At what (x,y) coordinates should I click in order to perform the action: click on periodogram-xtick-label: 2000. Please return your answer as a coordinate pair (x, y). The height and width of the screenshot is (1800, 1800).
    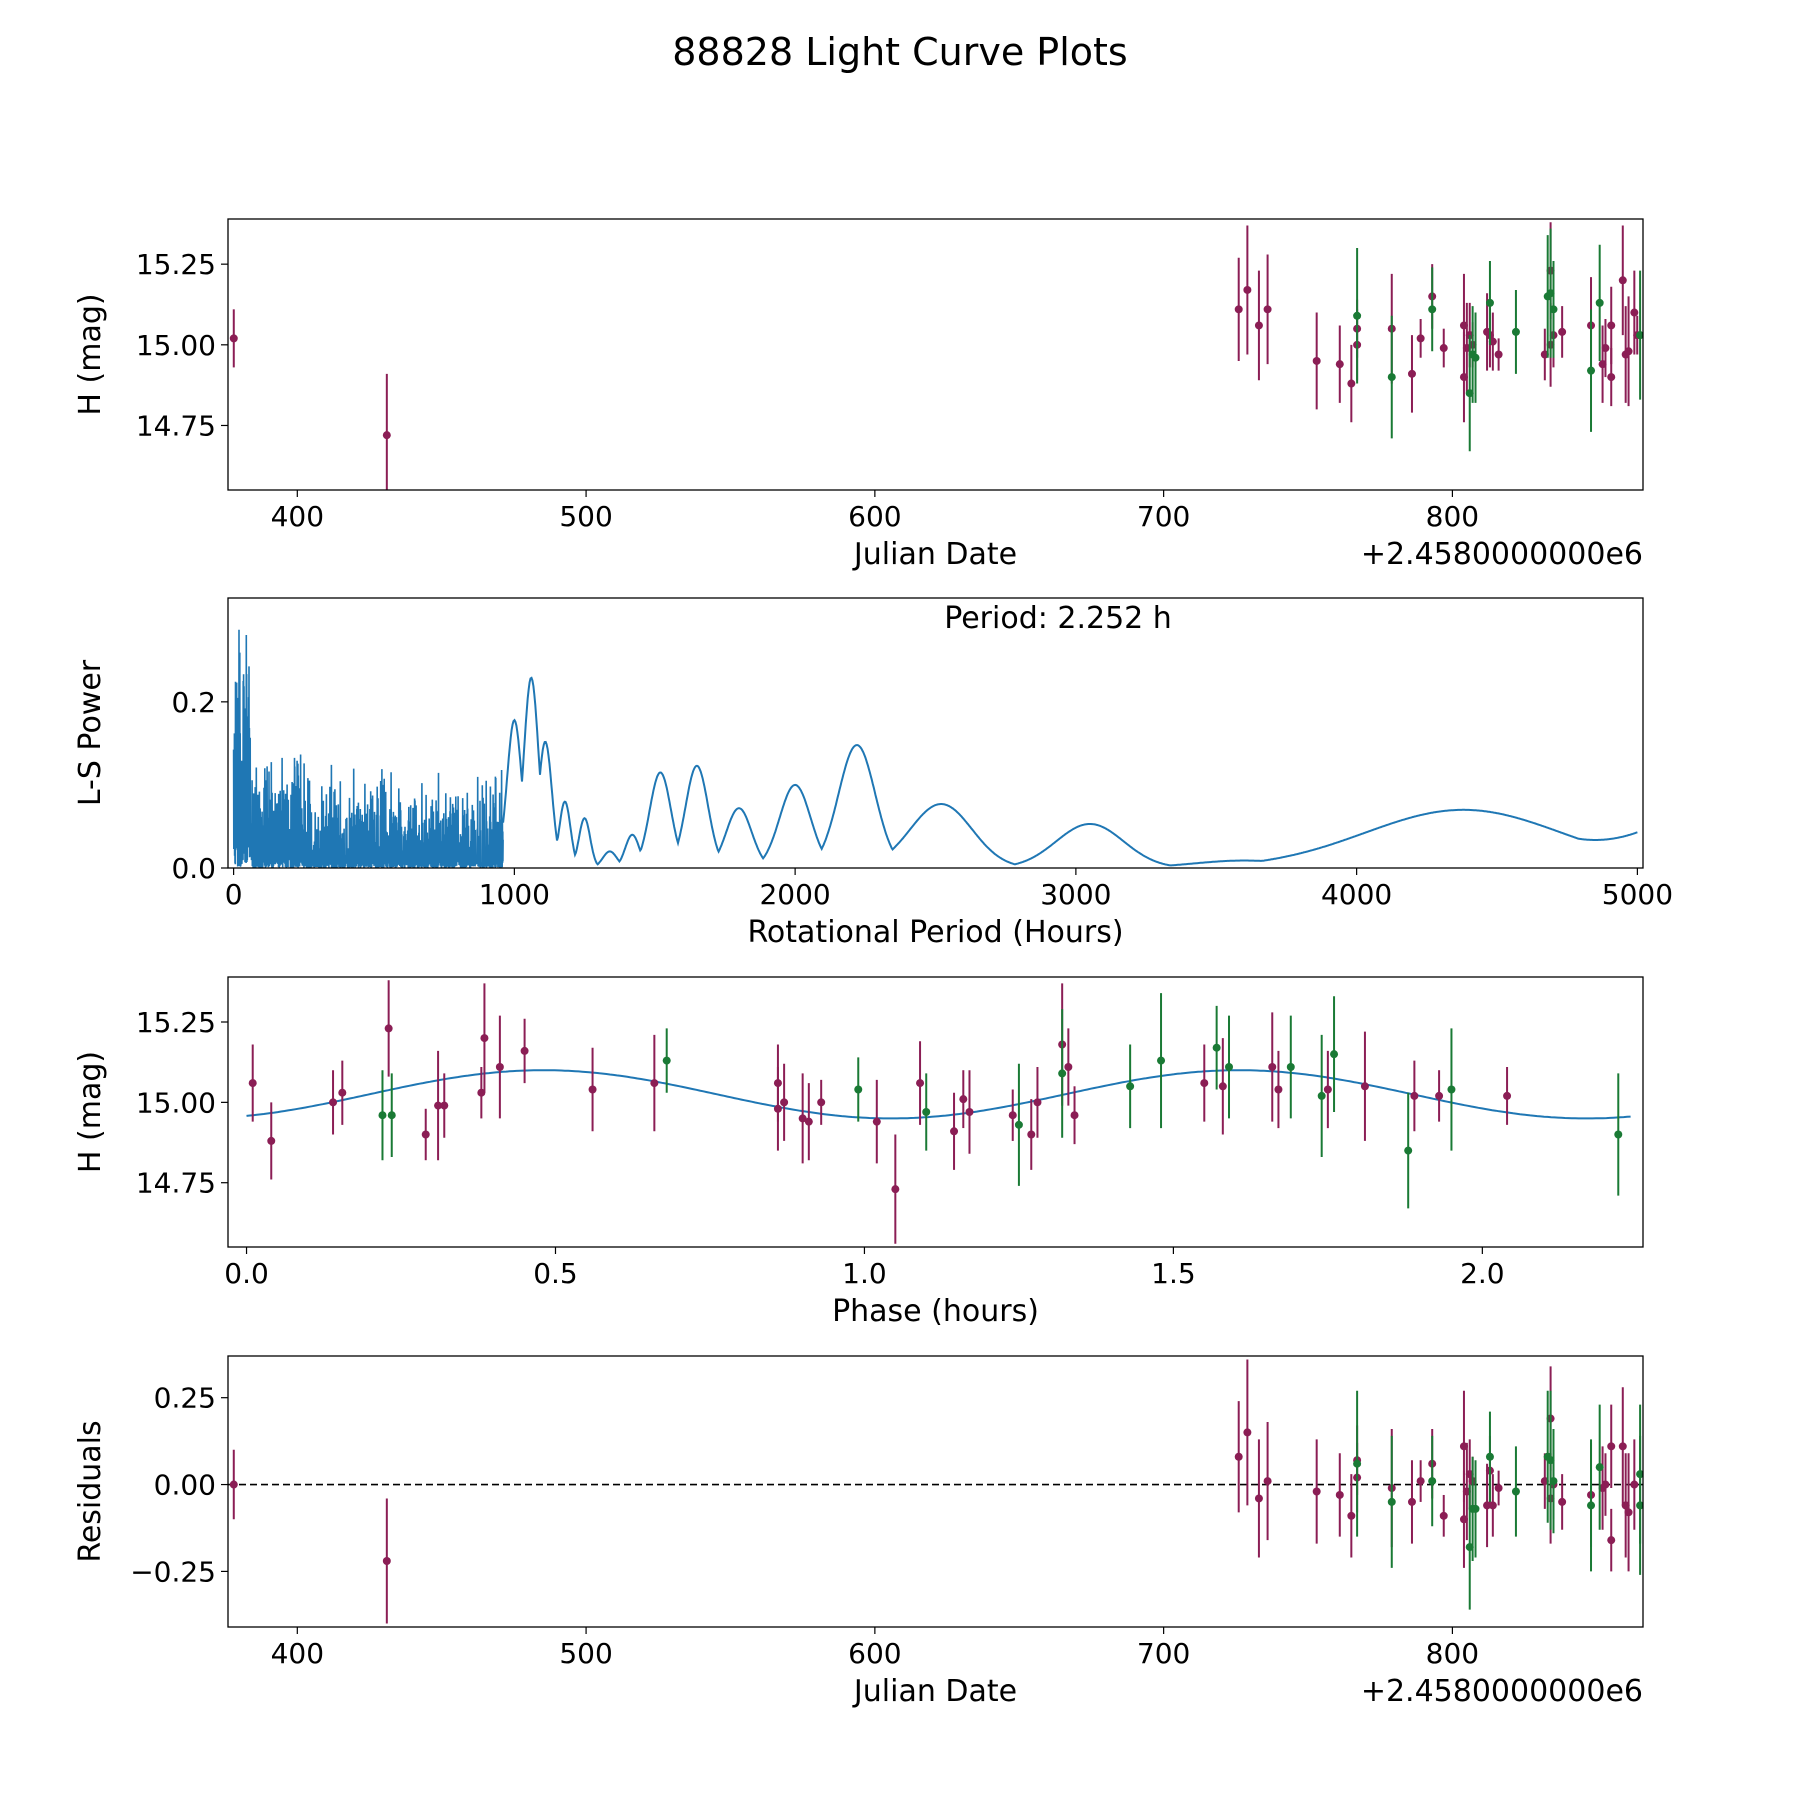
    Looking at the image, I should click on (794, 894).